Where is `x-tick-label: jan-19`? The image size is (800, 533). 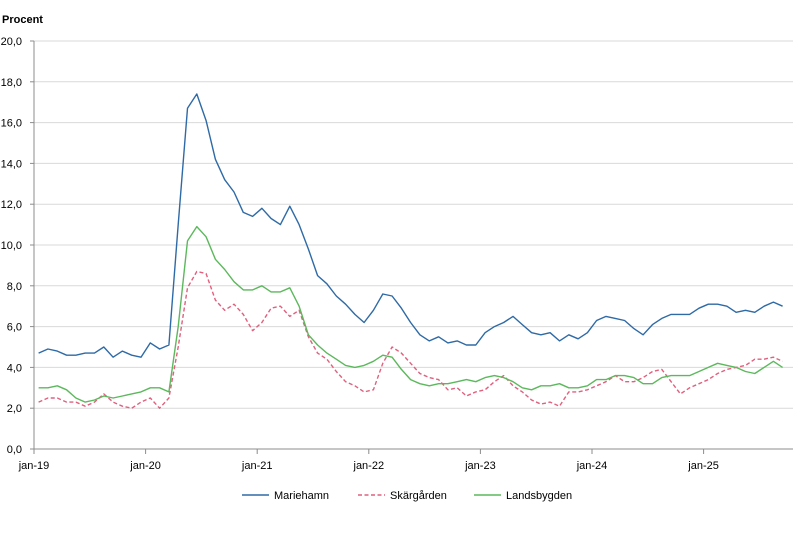 x-tick-label: jan-19 is located at coordinates (34, 466).